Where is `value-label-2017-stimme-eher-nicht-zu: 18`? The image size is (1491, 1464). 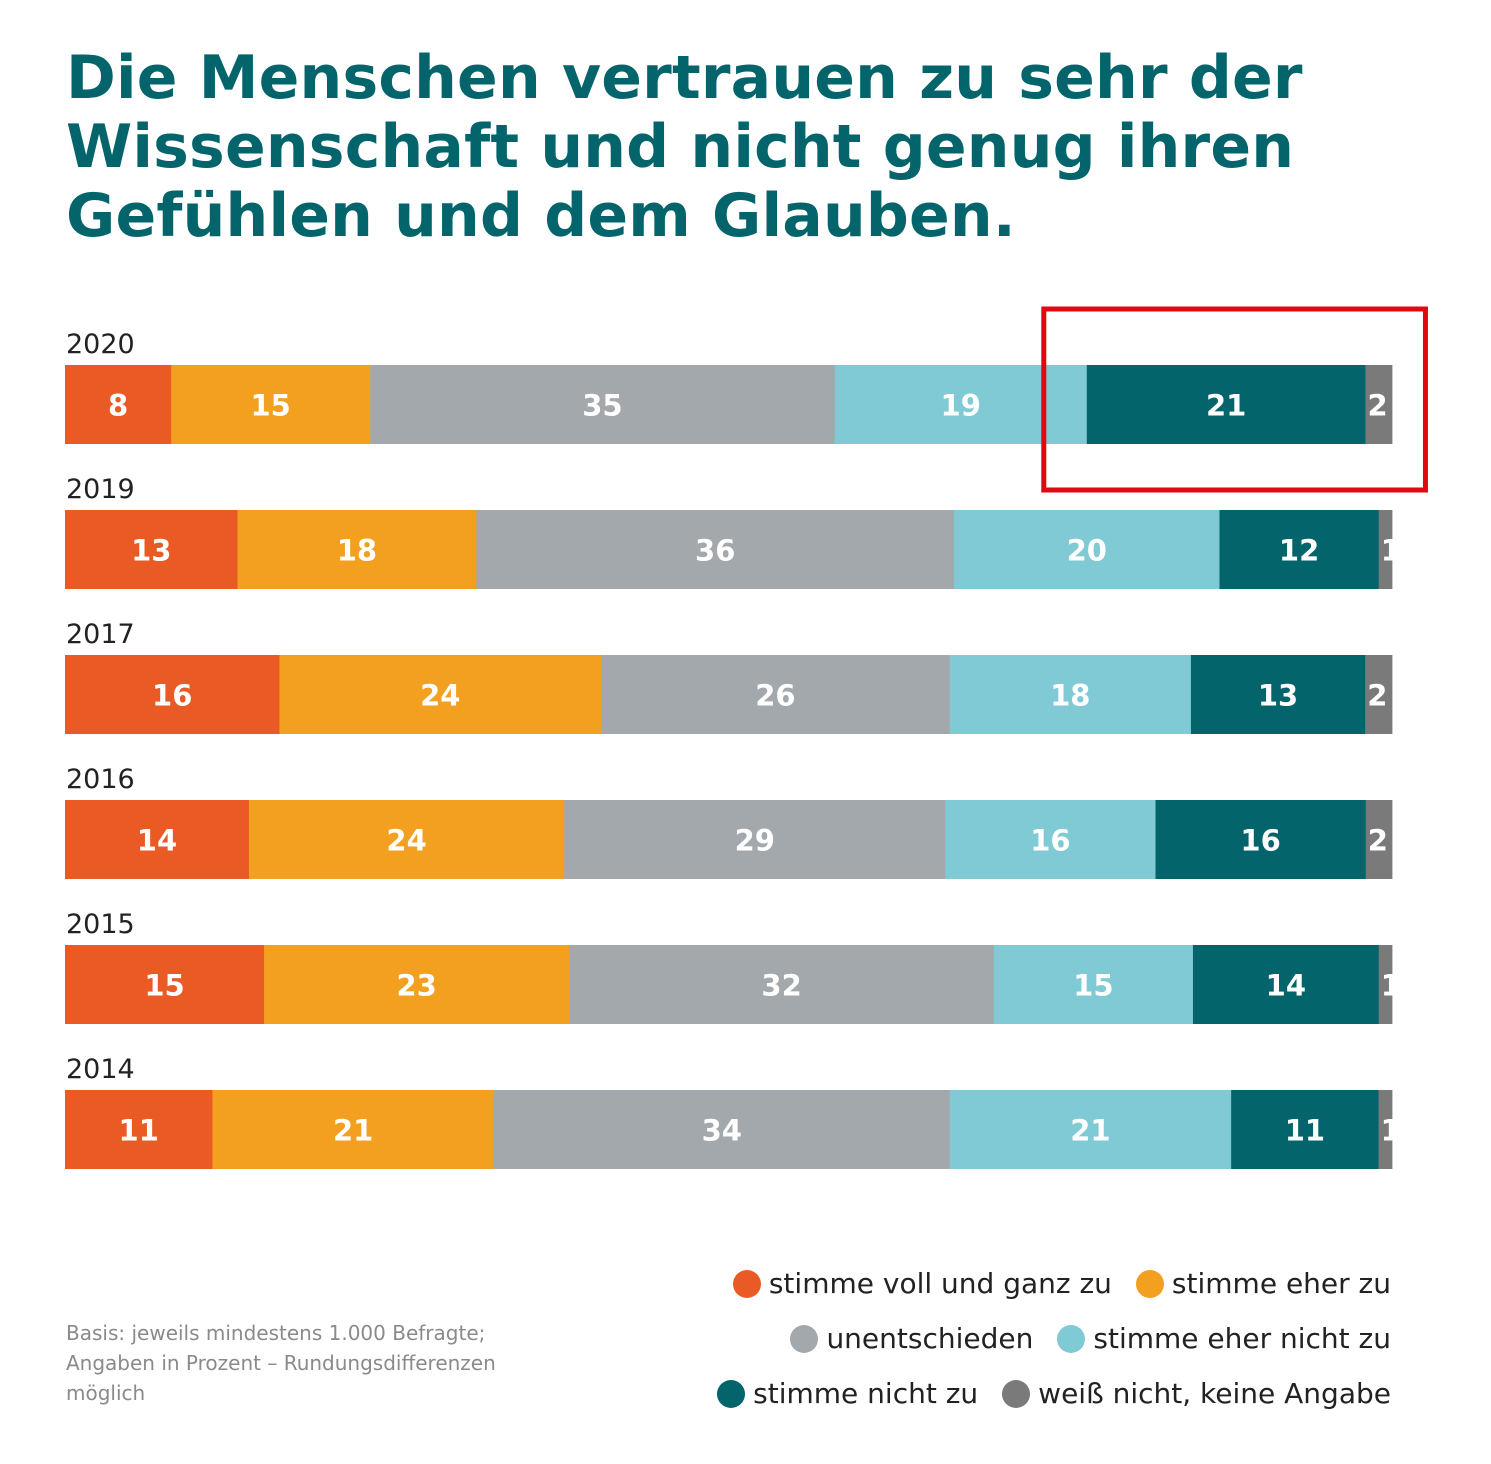 value-label-2017-stimme-eher-nicht-zu: 18 is located at coordinates (1070, 696).